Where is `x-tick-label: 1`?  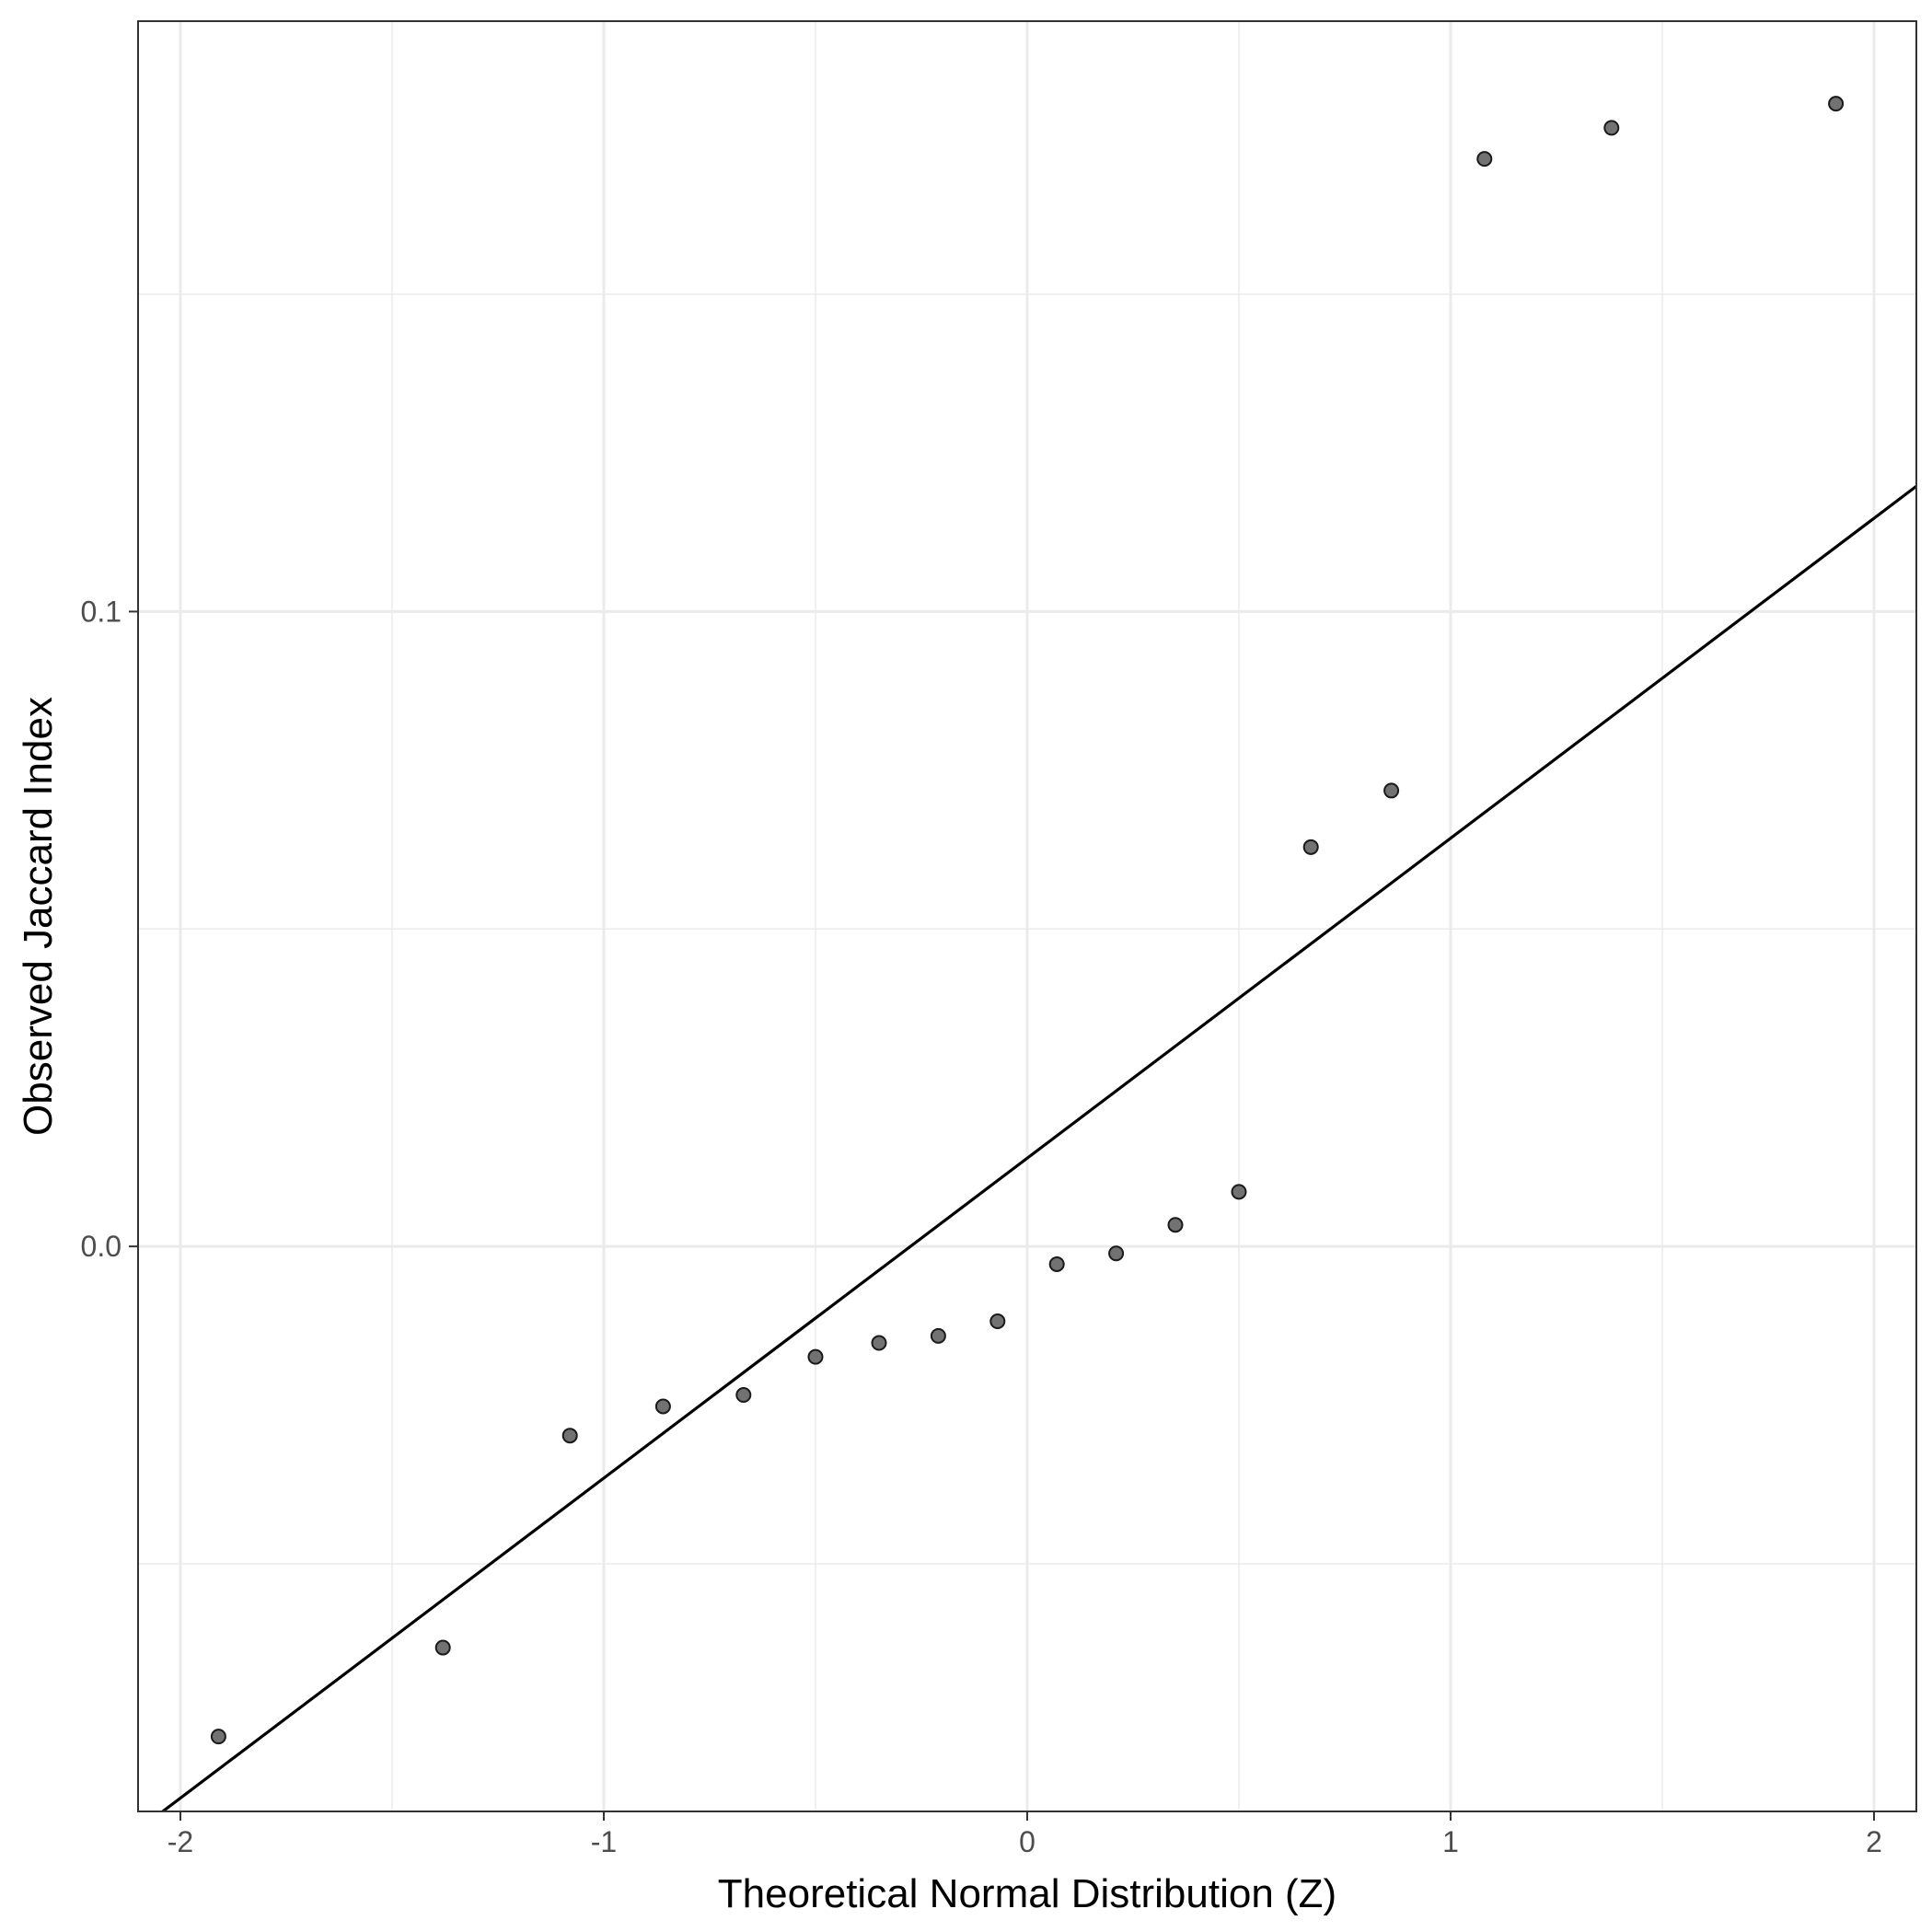
x-tick-label: 1 is located at coordinates (1451, 1842).